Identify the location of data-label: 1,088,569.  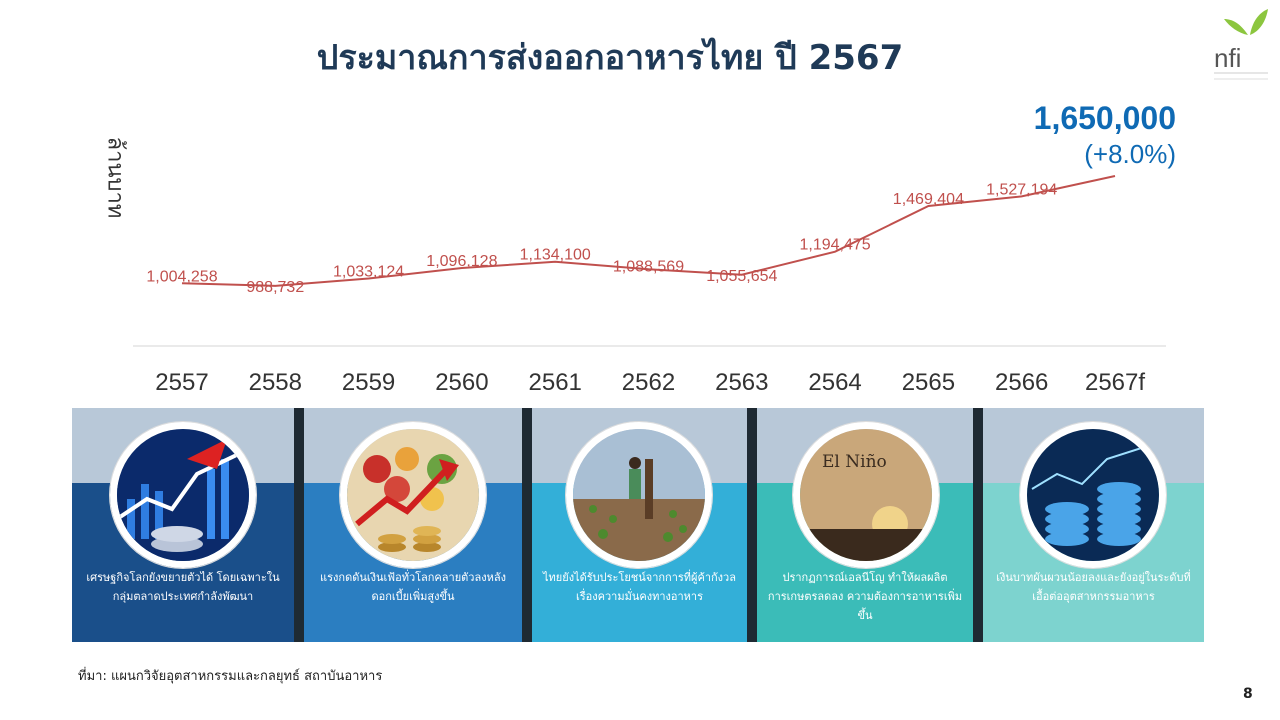
(648, 266).